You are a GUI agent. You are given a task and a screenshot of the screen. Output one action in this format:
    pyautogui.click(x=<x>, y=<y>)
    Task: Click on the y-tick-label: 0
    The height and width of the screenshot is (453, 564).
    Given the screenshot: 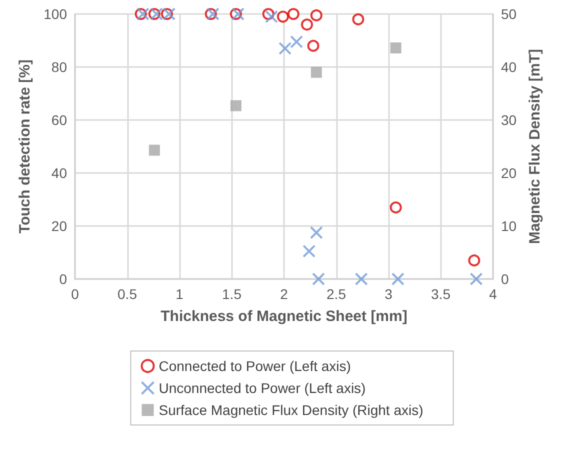 What is the action you would take?
    pyautogui.click(x=63, y=279)
    